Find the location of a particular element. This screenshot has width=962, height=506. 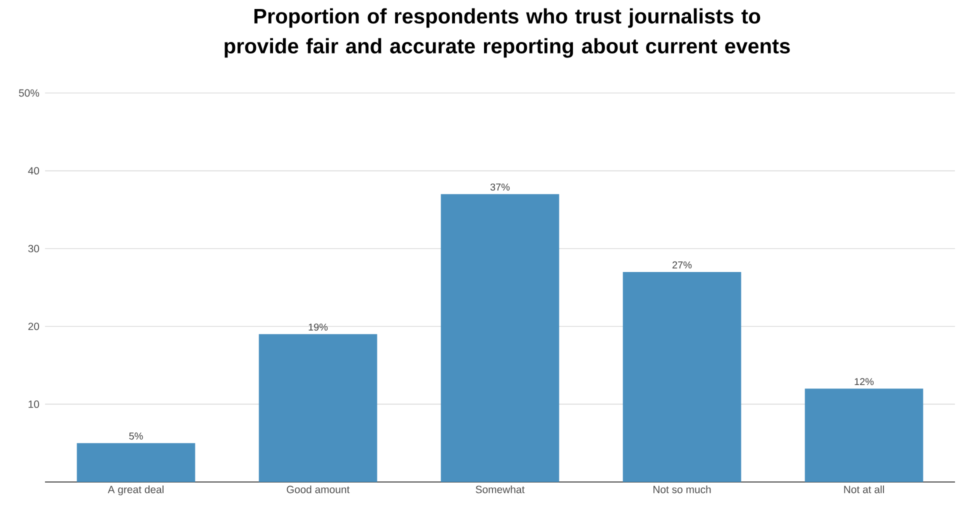

y-tick-label: 20 is located at coordinates (34, 326).